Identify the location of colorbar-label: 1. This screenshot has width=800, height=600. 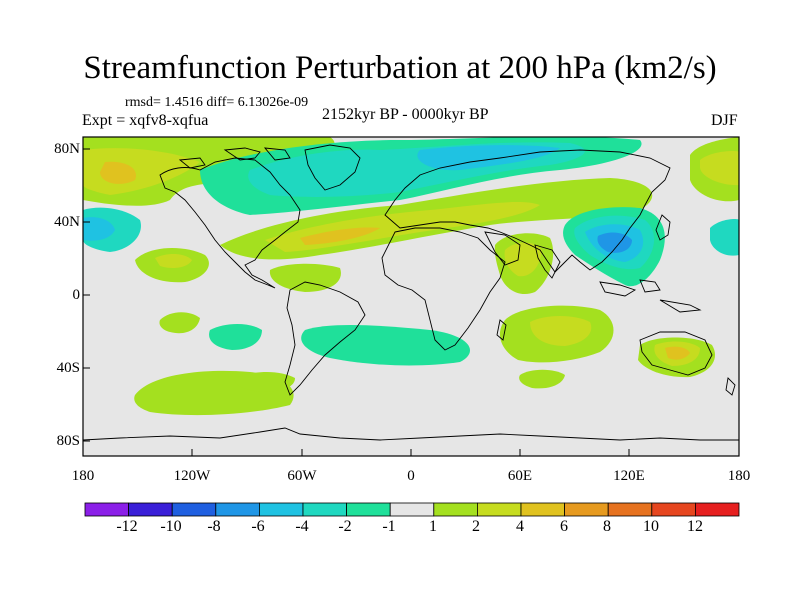
(433, 526).